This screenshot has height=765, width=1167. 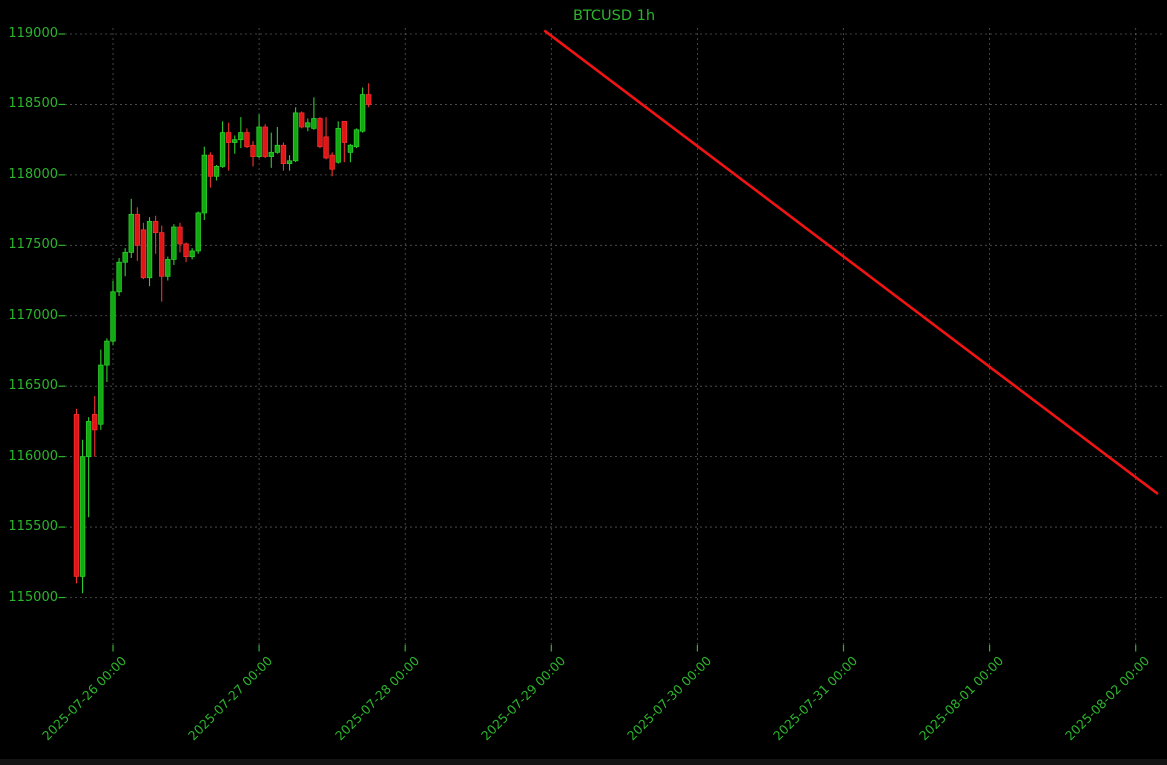 I want to click on chart-title: BTCUSD 1h, so click(x=614, y=16).